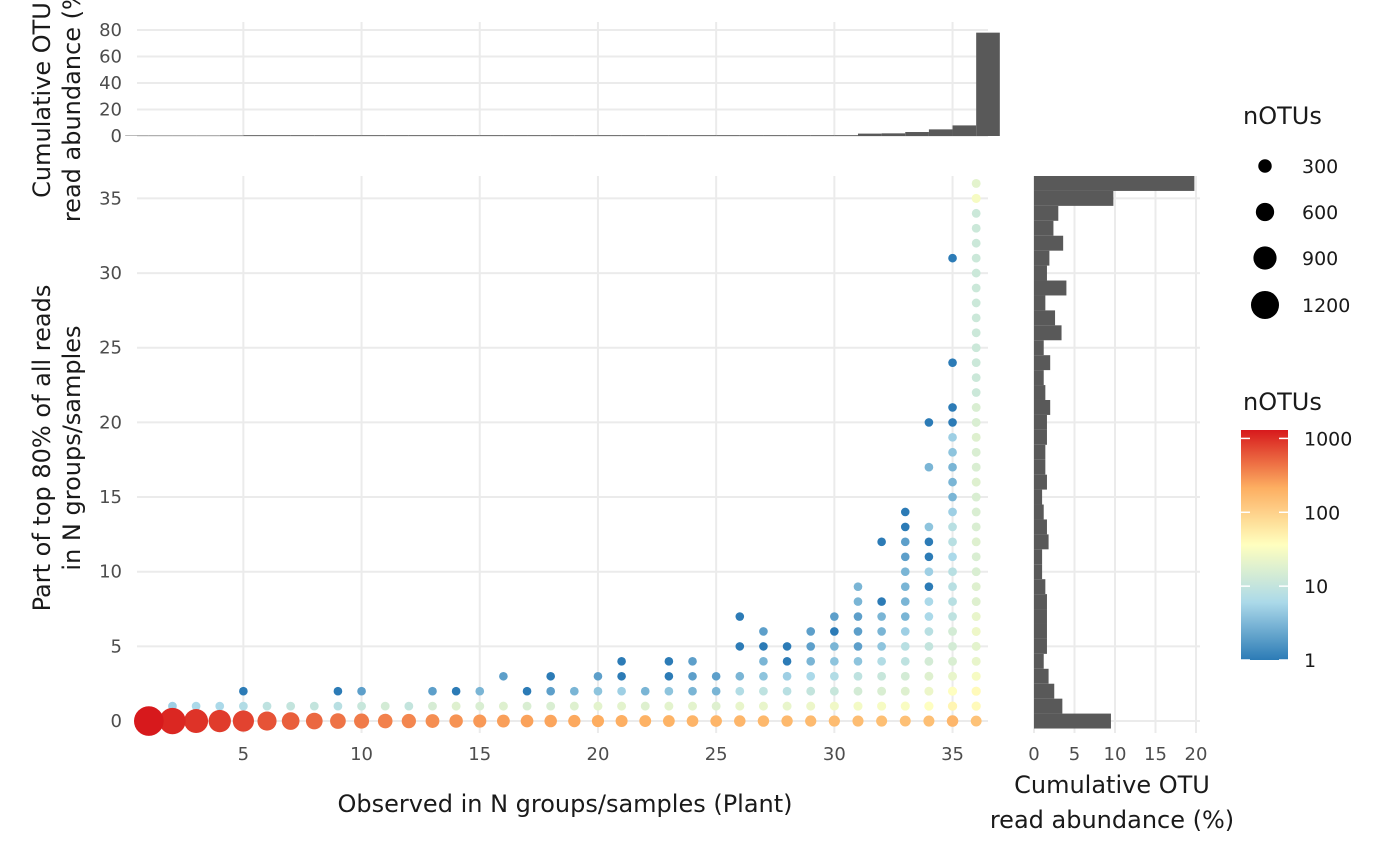  Describe the element at coordinates (361, 754) in the screenshot. I see `main-x-tick-label: 10` at that location.